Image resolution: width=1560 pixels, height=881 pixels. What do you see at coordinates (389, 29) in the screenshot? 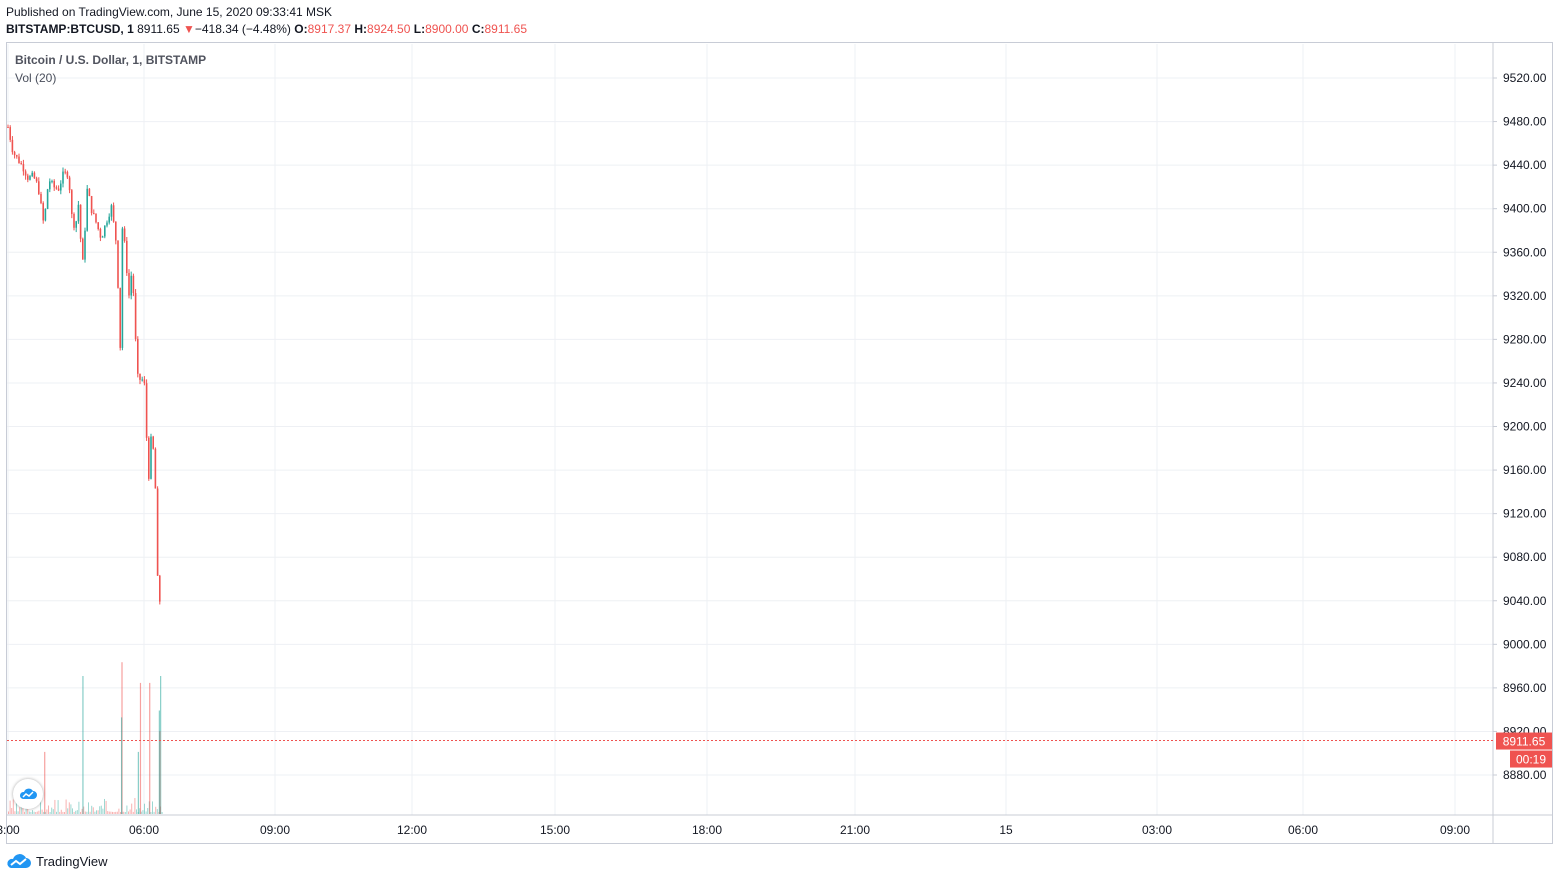
I see `high-value: 8924.50` at bounding box center [389, 29].